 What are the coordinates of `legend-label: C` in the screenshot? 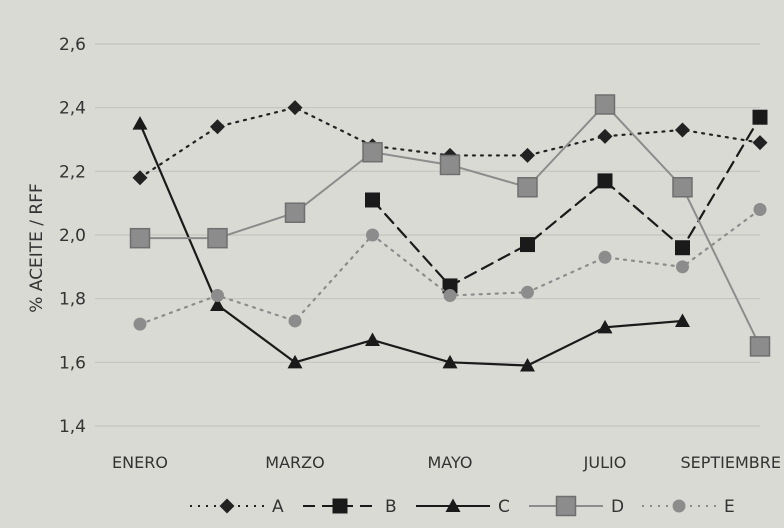 It's located at (504, 507).